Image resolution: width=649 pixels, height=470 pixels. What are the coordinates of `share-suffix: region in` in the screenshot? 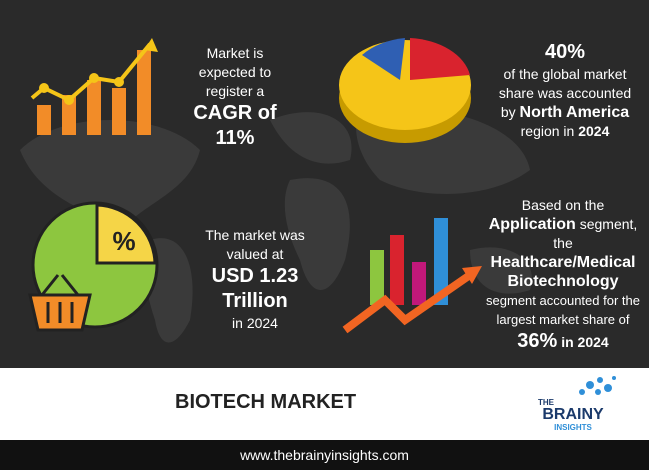 It's located at (547, 131).